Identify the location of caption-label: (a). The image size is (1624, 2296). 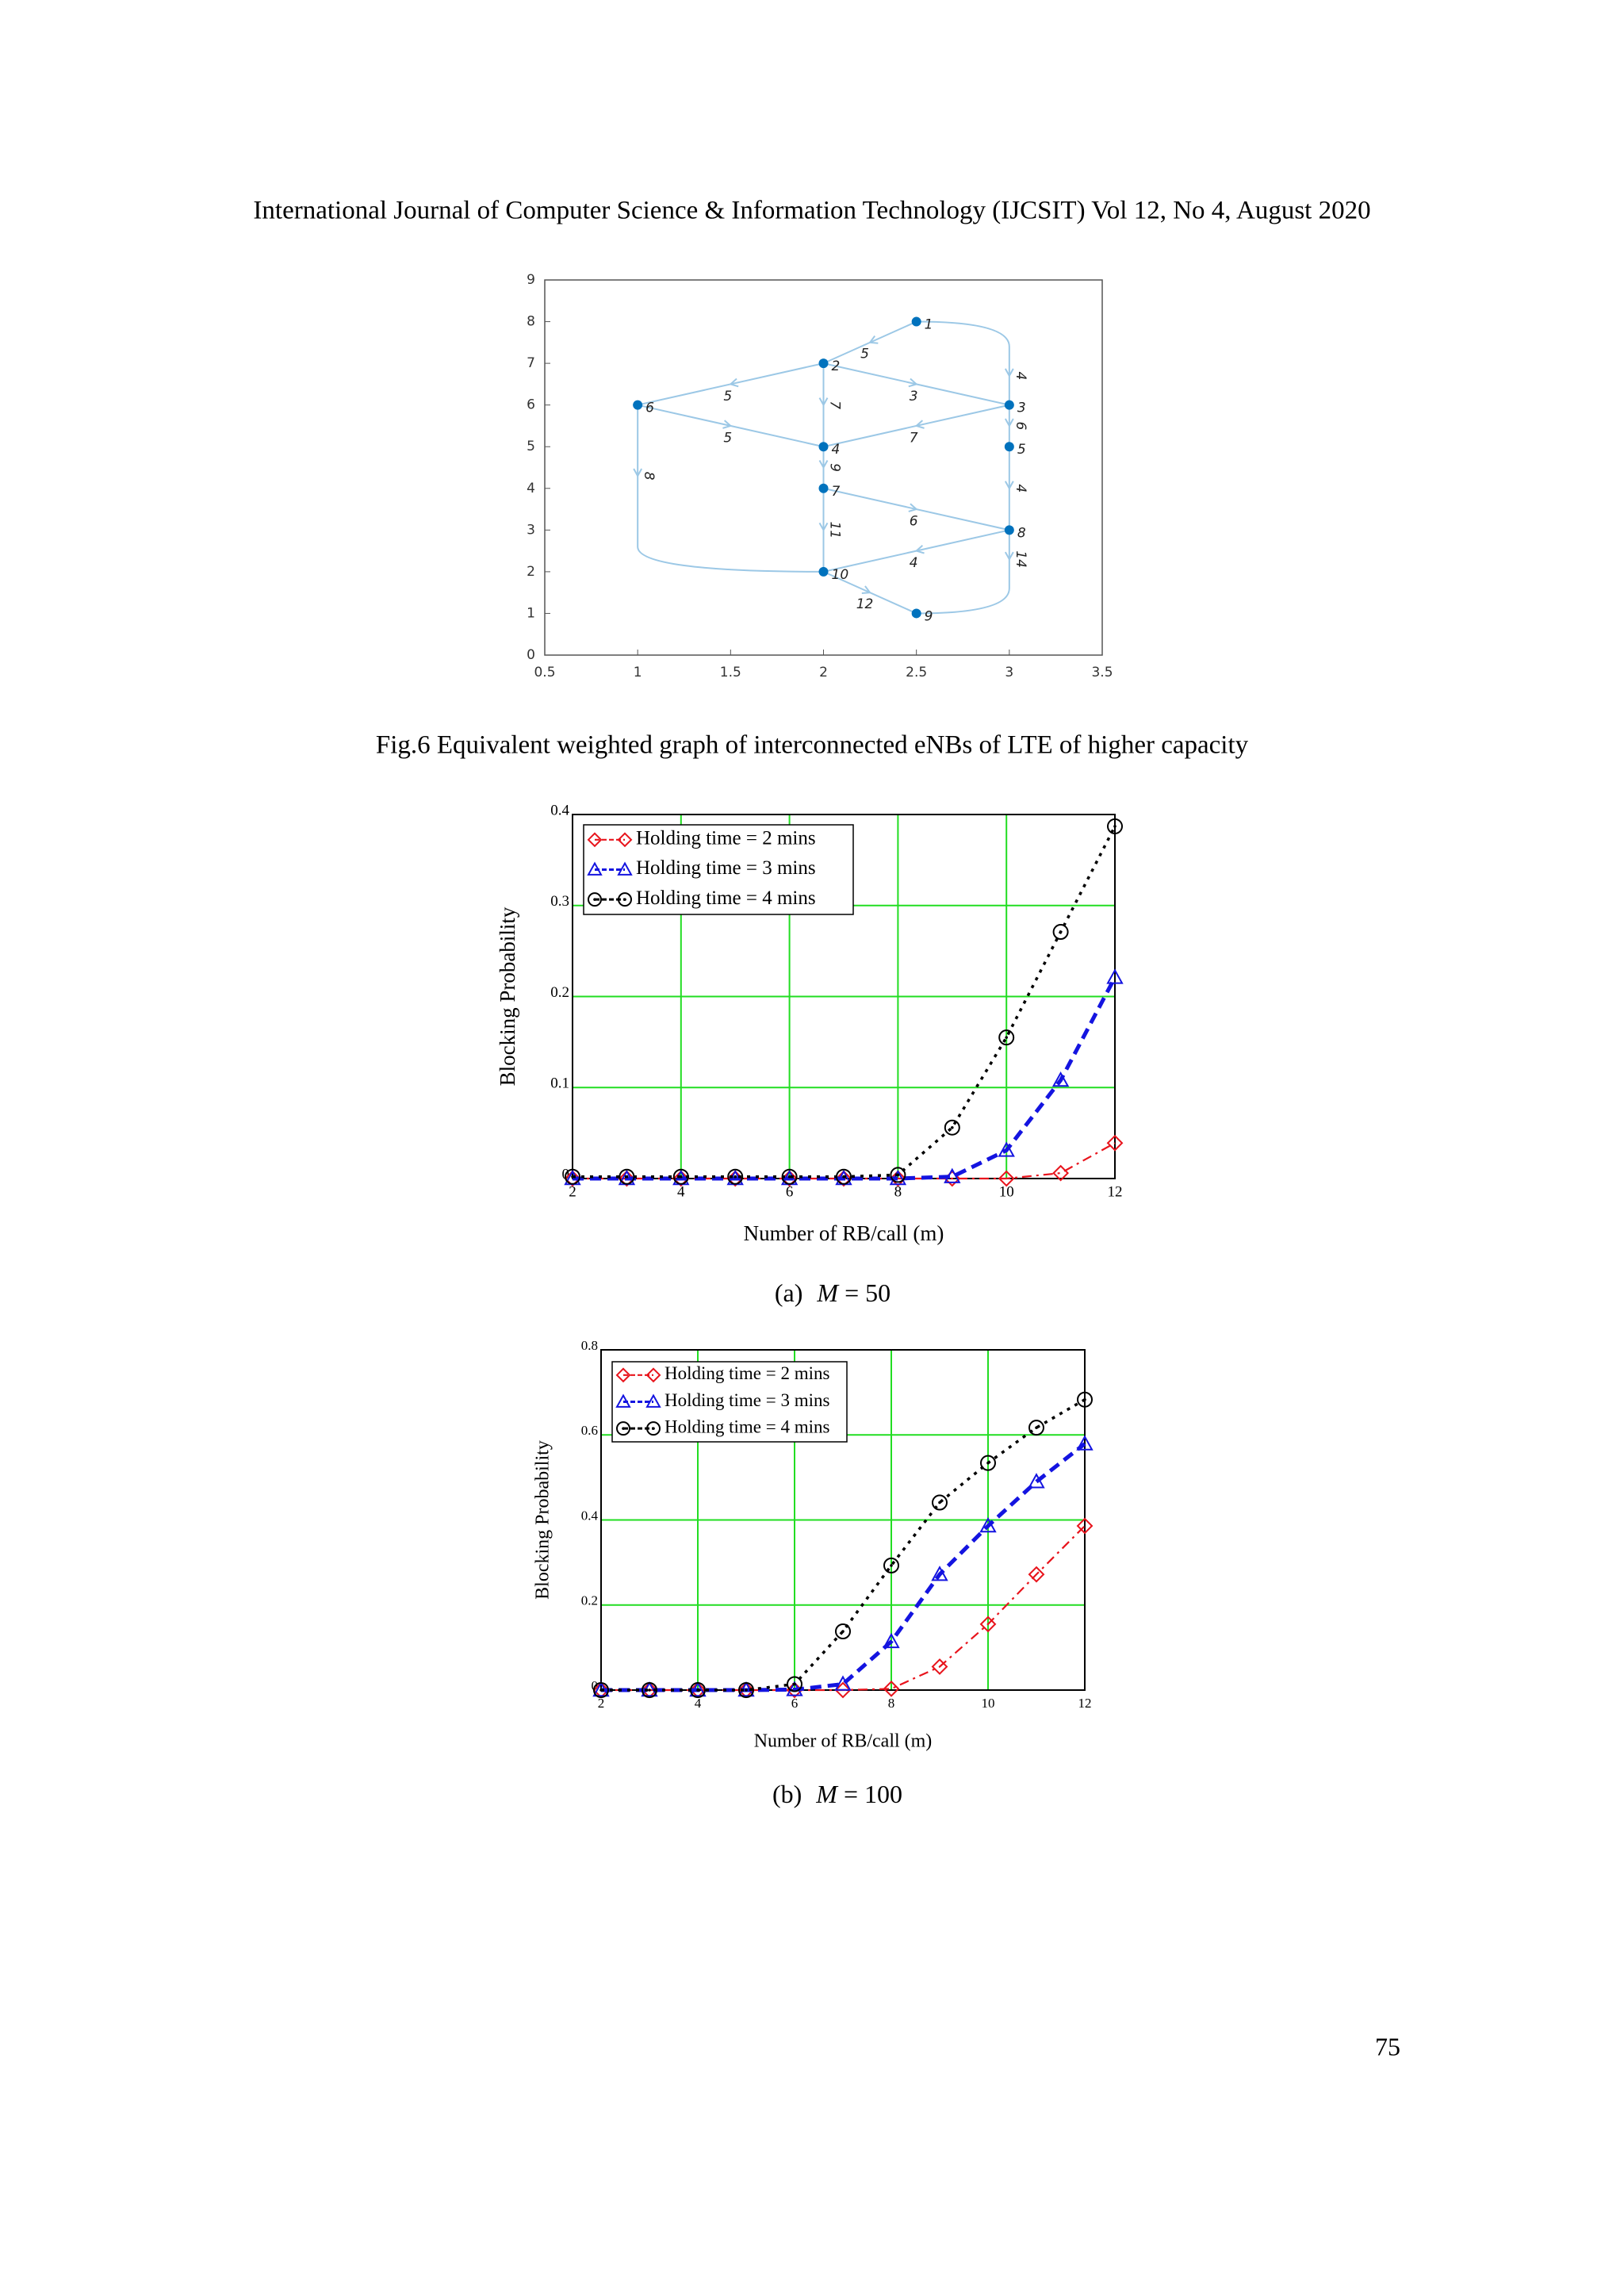
(789, 1292).